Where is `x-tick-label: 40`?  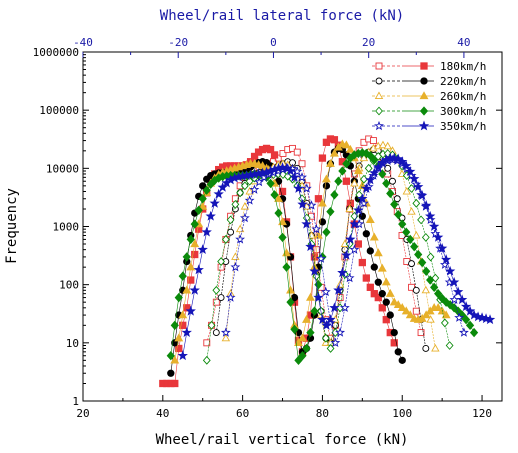 x-tick-label: 40 is located at coordinates (162, 413).